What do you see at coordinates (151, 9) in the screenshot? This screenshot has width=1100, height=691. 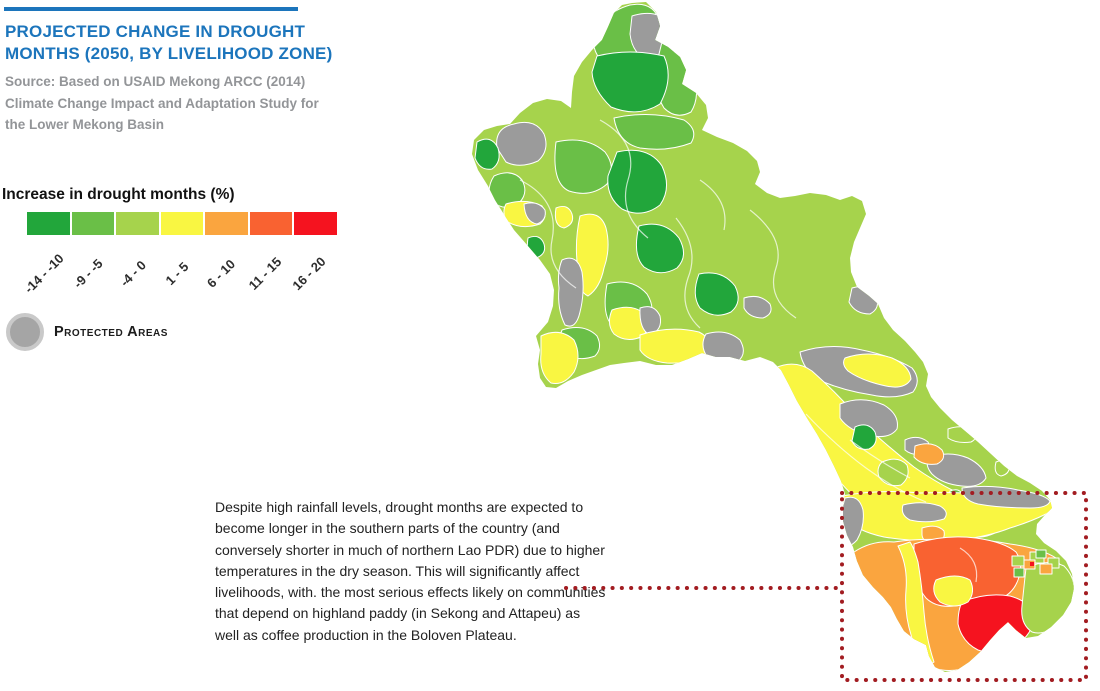 I see `title-rule` at bounding box center [151, 9].